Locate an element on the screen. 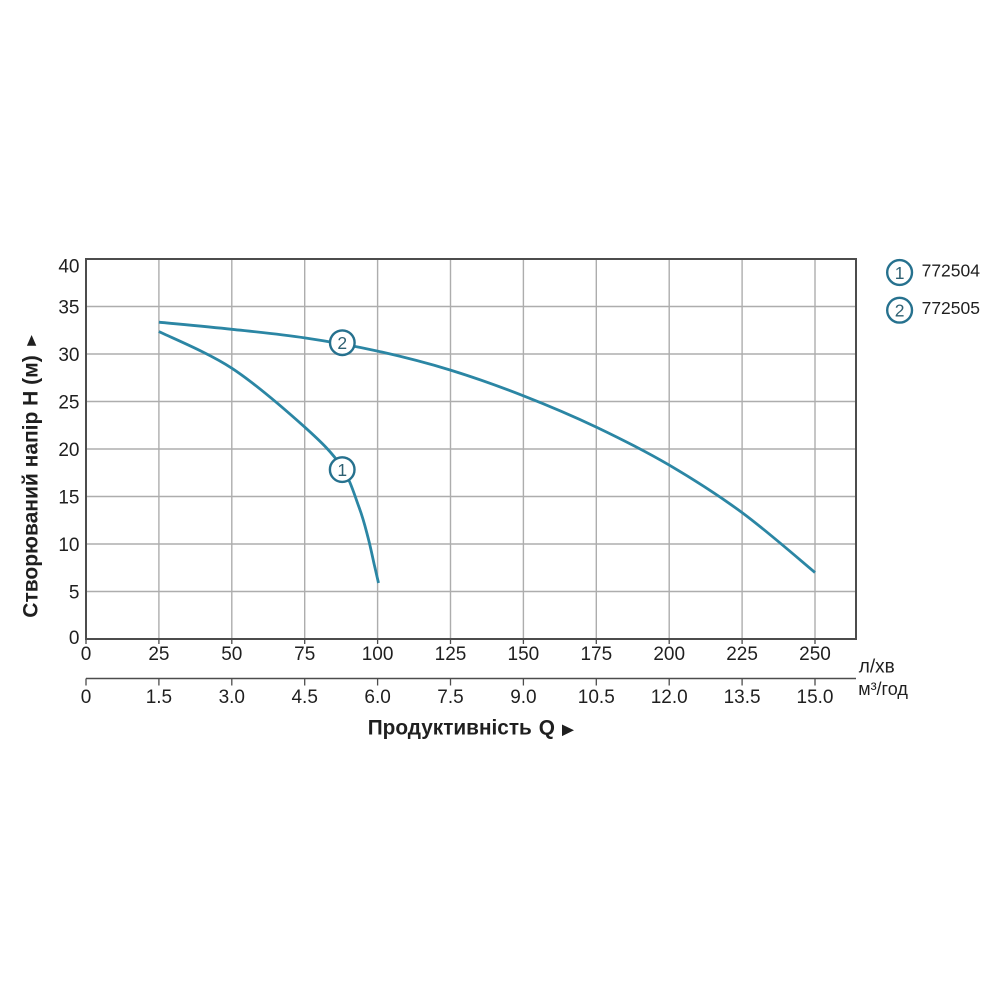 The image size is (1000, 1000). svg-text: 4.5 is located at coordinates (304, 697).